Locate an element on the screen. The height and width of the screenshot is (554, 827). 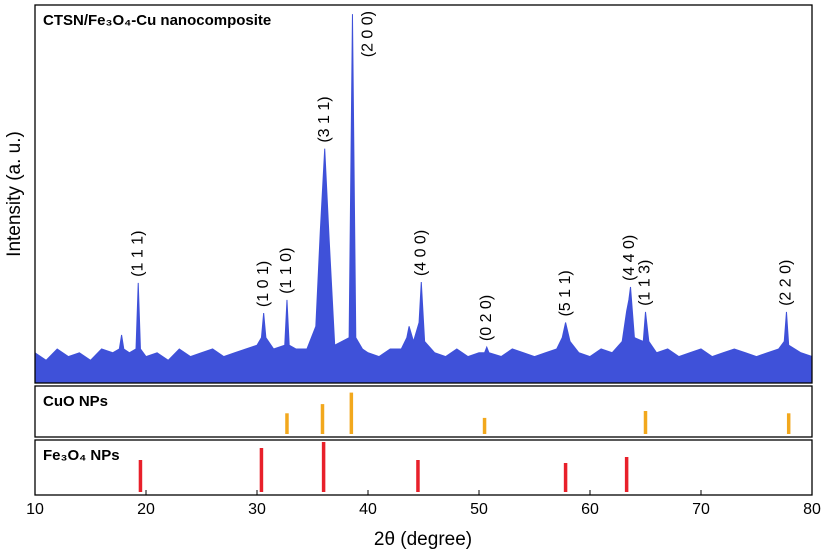
x-tick-label: 10 is located at coordinates (35, 509).